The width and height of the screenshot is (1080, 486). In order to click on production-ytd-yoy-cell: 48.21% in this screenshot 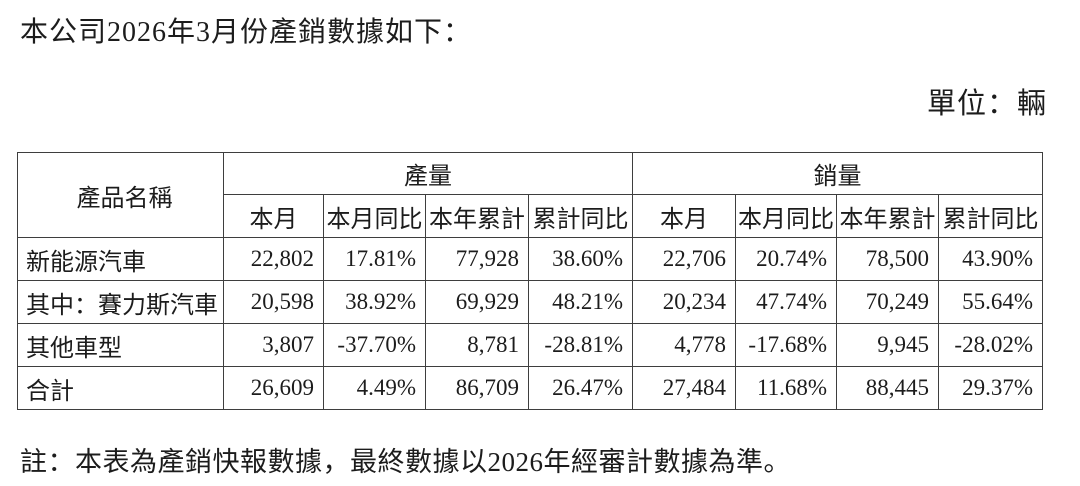, I will do `click(580, 302)`.